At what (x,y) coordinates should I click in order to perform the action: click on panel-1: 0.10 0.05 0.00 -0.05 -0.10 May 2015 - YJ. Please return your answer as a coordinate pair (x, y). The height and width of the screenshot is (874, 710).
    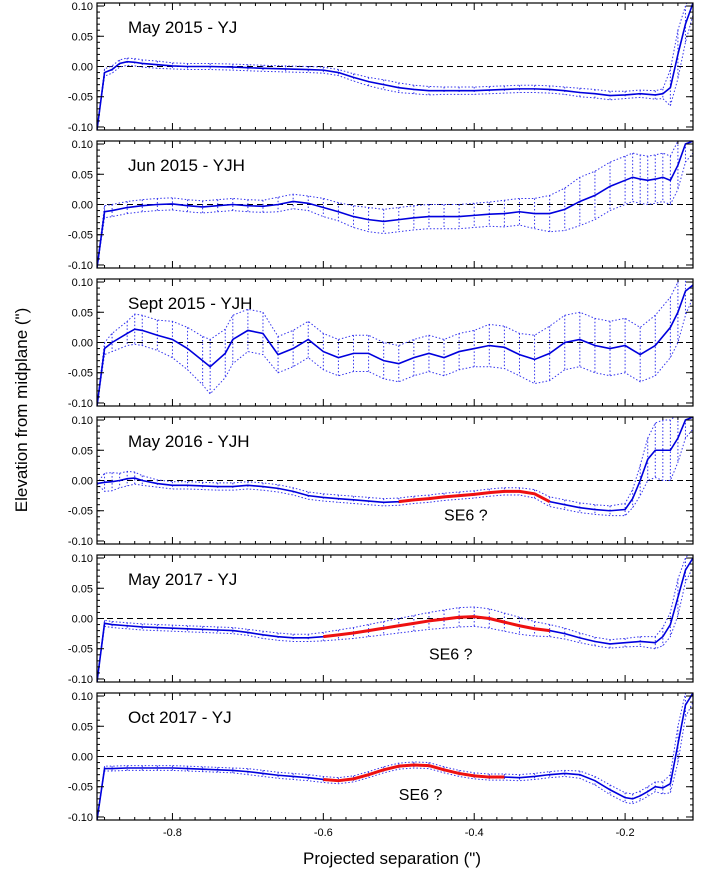
    Looking at the image, I should click on (381, 67).